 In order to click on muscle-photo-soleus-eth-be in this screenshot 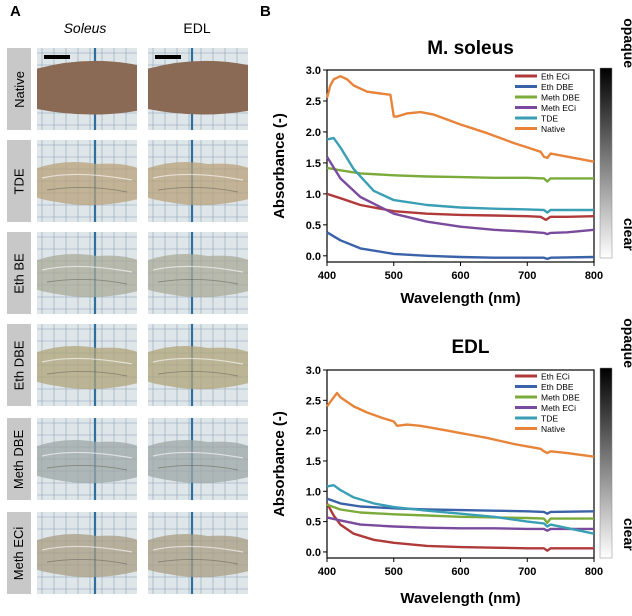, I will do `click(87, 273)`.